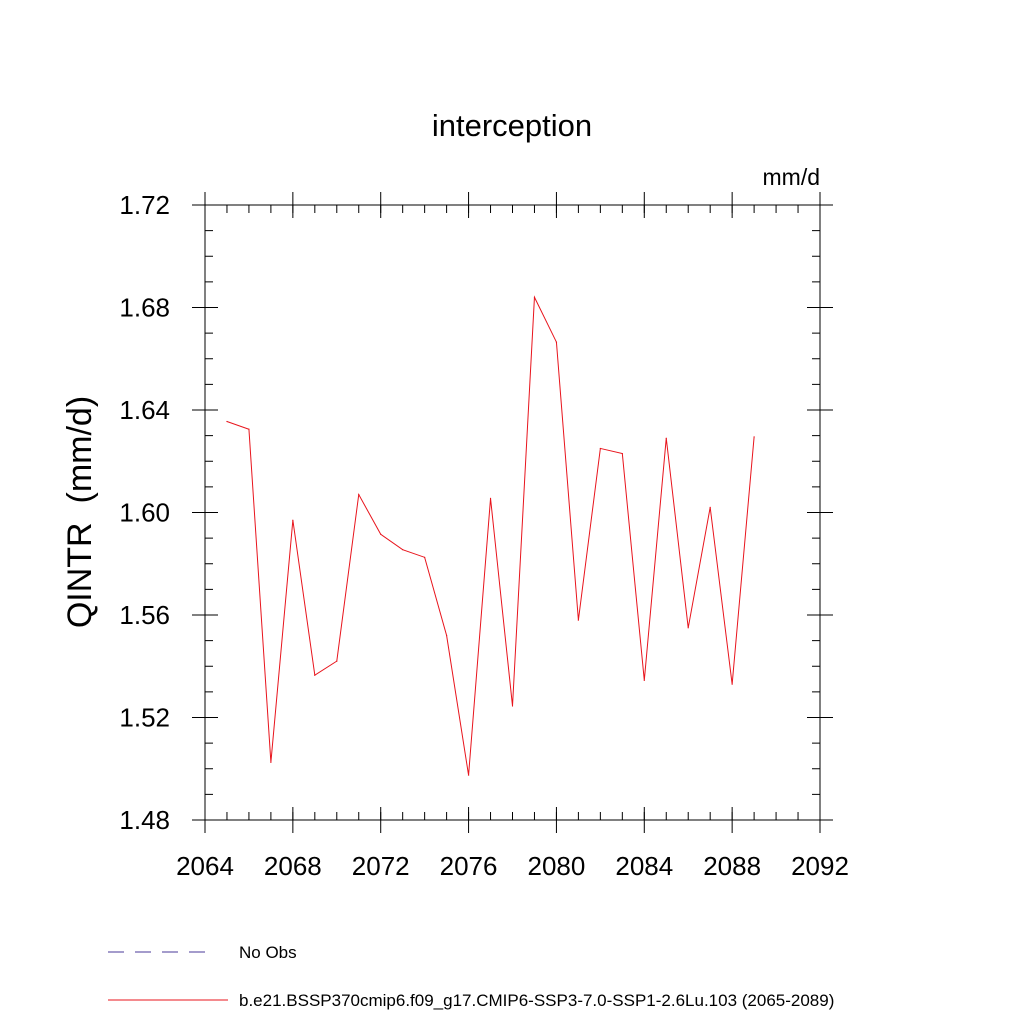 The width and height of the screenshot is (1024, 1024). What do you see at coordinates (557, 866) in the screenshot?
I see `x-tick-label: 2080` at bounding box center [557, 866].